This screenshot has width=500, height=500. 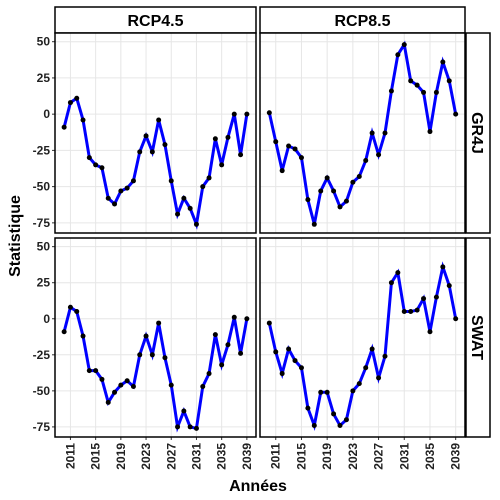 What do you see at coordinates (276, 456) in the screenshot?
I see `x-tick-label: 2011` at bounding box center [276, 456].